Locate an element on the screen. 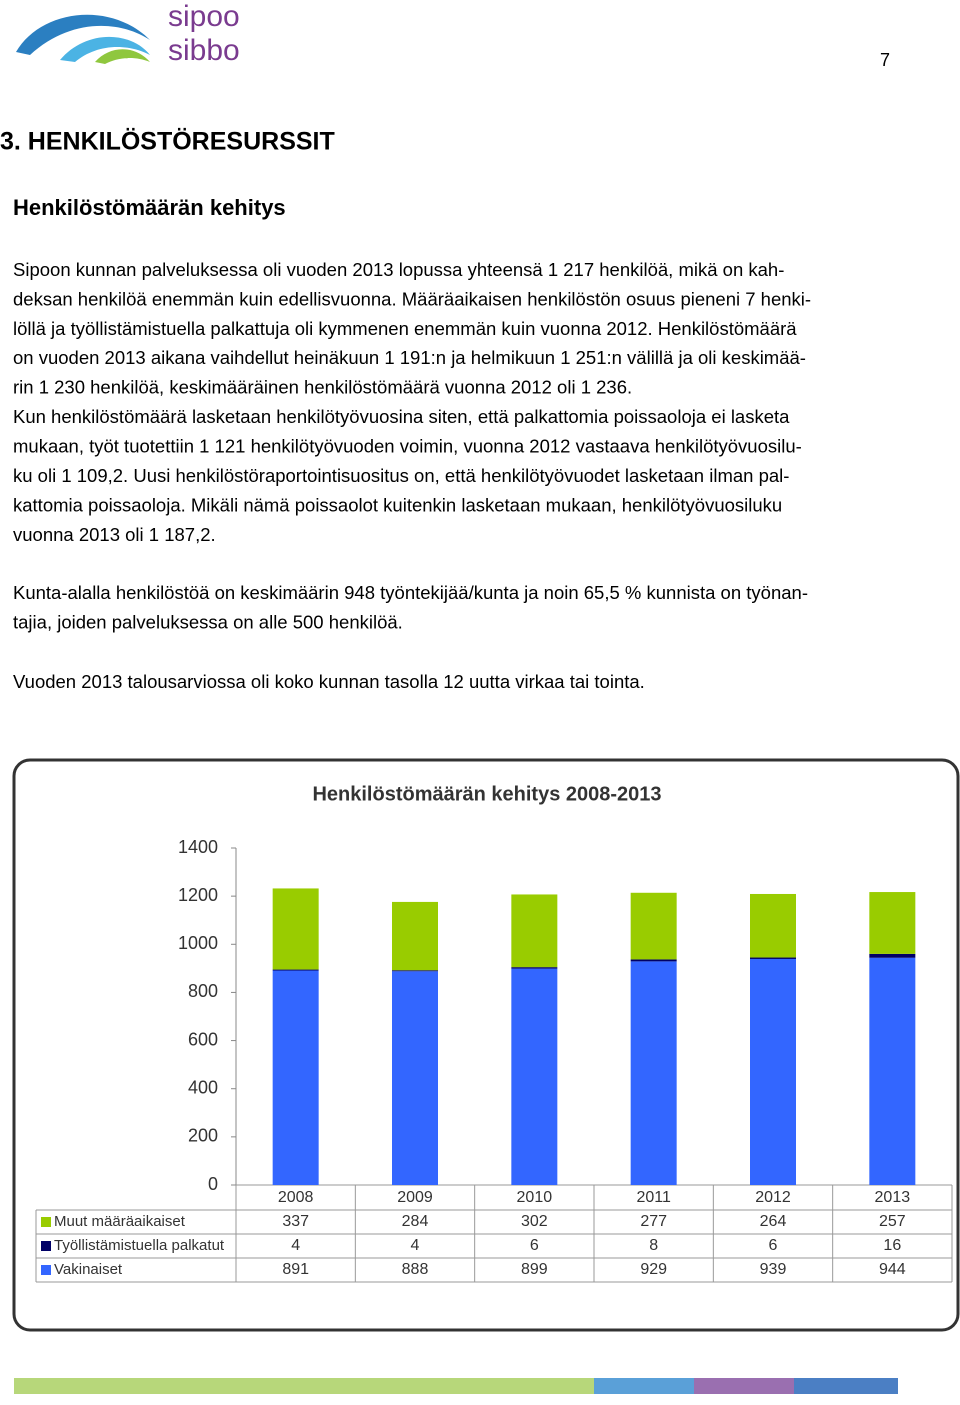 This screenshot has width=960, height=1405. y-tick-label: 1200 is located at coordinates (198, 895).